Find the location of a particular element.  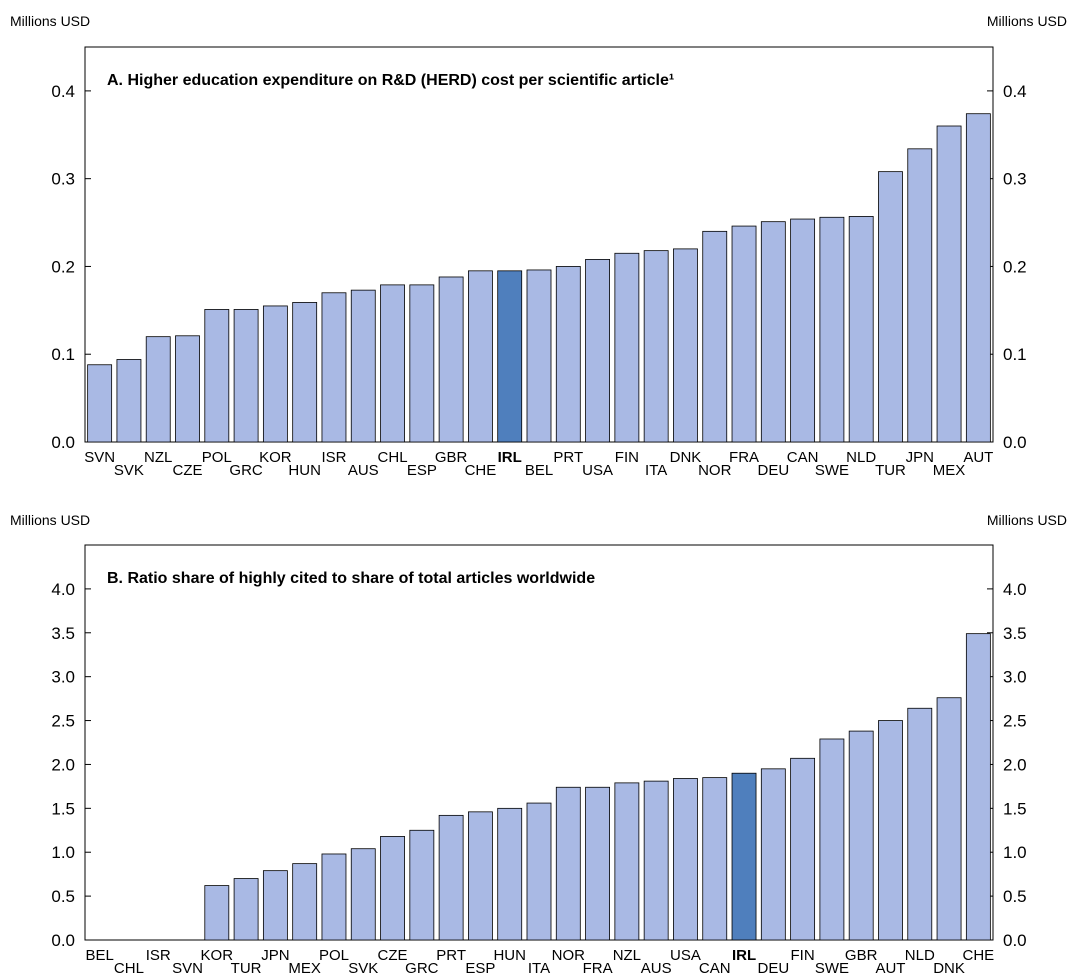

panel-b-left-unit: Millions USD is located at coordinates (50, 520).